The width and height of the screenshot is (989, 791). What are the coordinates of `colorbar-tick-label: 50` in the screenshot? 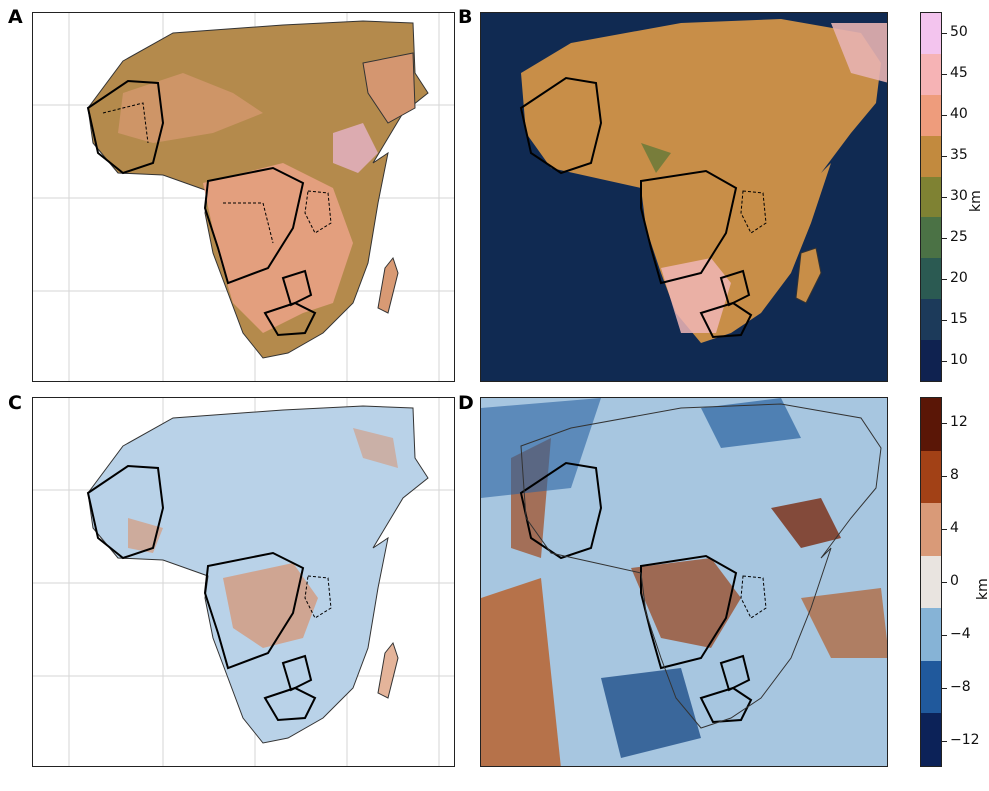 It's located at (959, 31).